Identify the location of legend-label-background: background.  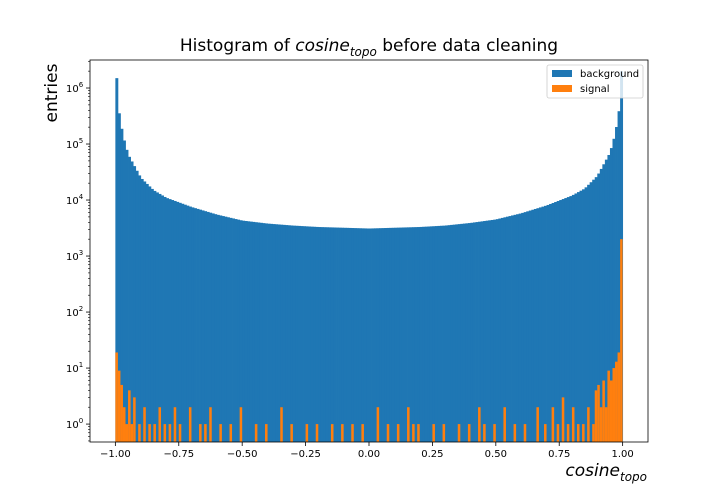
(609, 74).